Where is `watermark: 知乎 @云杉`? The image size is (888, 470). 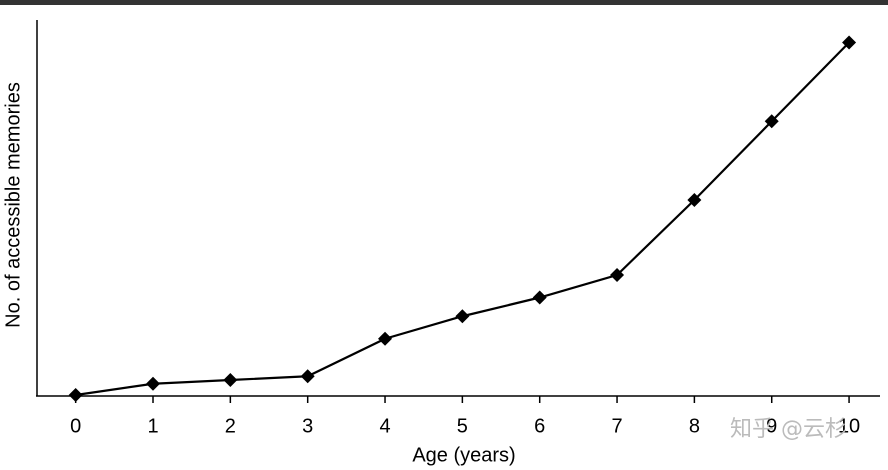
watermark: 知乎 @云杉 is located at coordinates (788, 429).